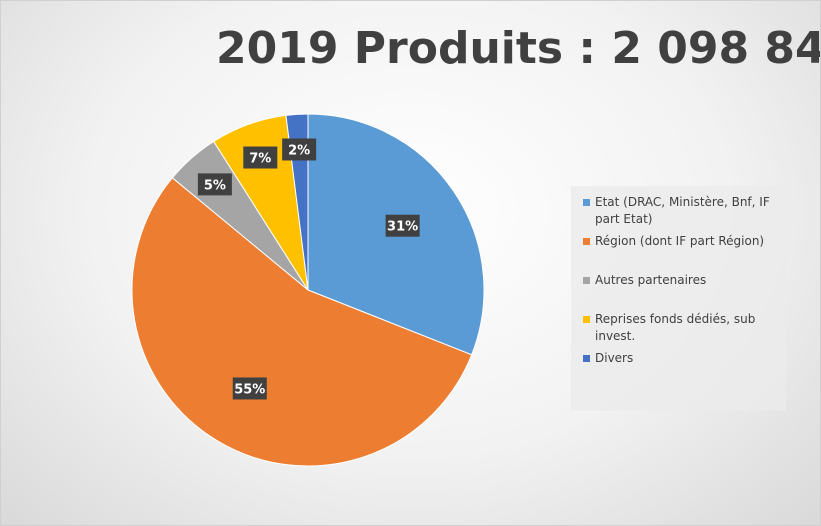 This screenshot has width=821, height=526. What do you see at coordinates (651, 280) in the screenshot?
I see `legend-label: Autres partenaires` at bounding box center [651, 280].